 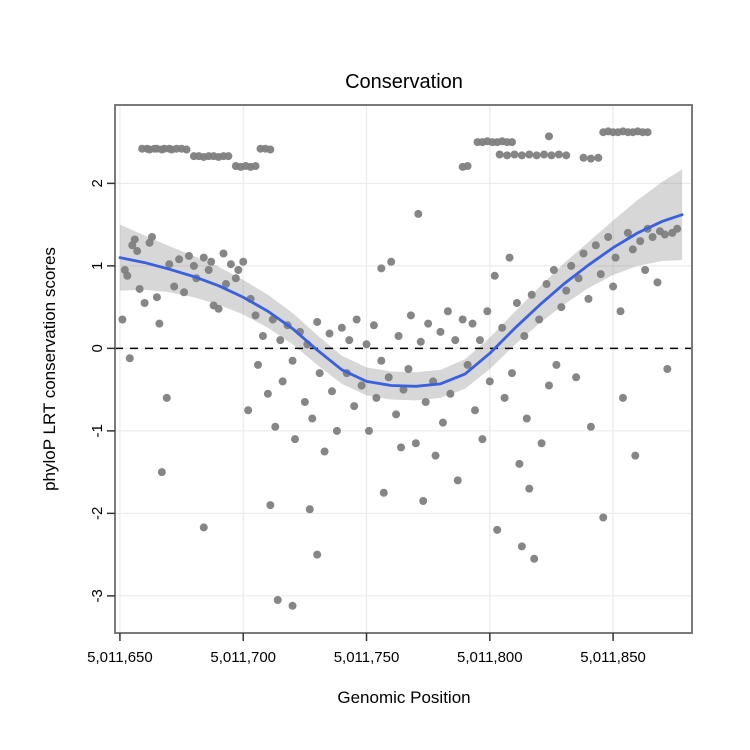 I want to click on y-tick-label: -2, so click(x=97, y=513).